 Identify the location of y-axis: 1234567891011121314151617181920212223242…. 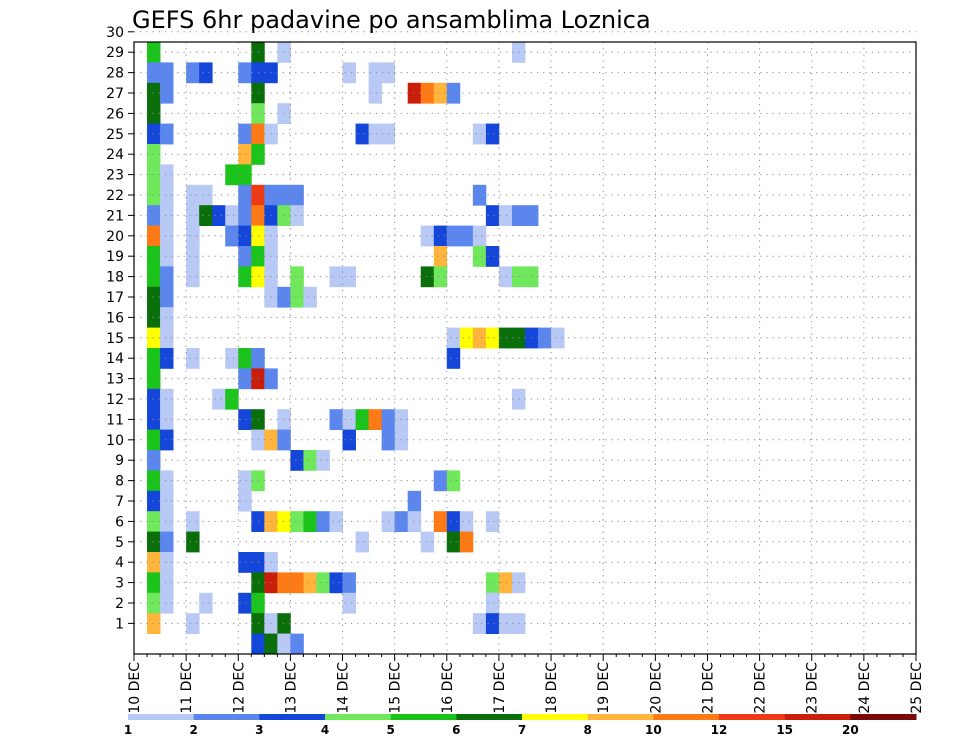
(120, 328).